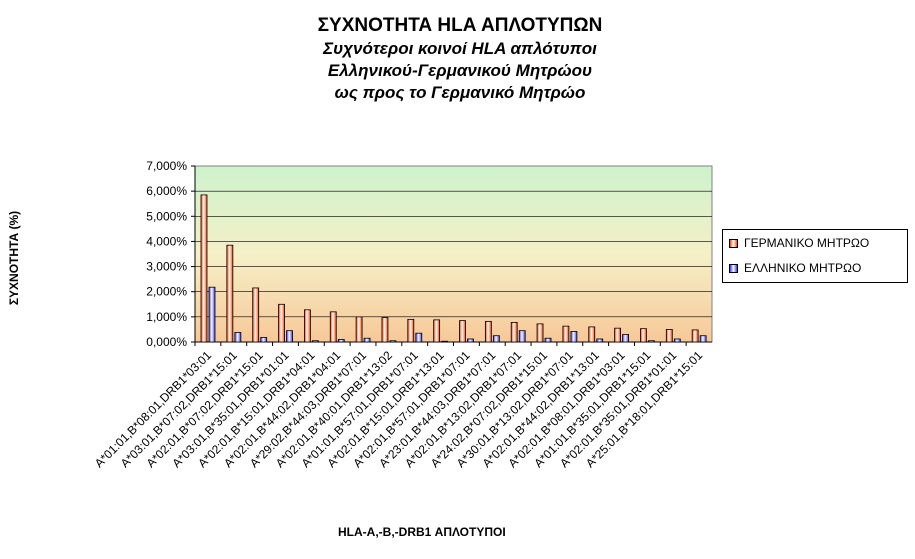  I want to click on chart-legend: ΓΕΡΜΑΝΙΚΟ ΜΗΤΡΩΟ ΕΛΛΗΝΙΚΟ ΜΗΤΡΩΟ, so click(815, 256).